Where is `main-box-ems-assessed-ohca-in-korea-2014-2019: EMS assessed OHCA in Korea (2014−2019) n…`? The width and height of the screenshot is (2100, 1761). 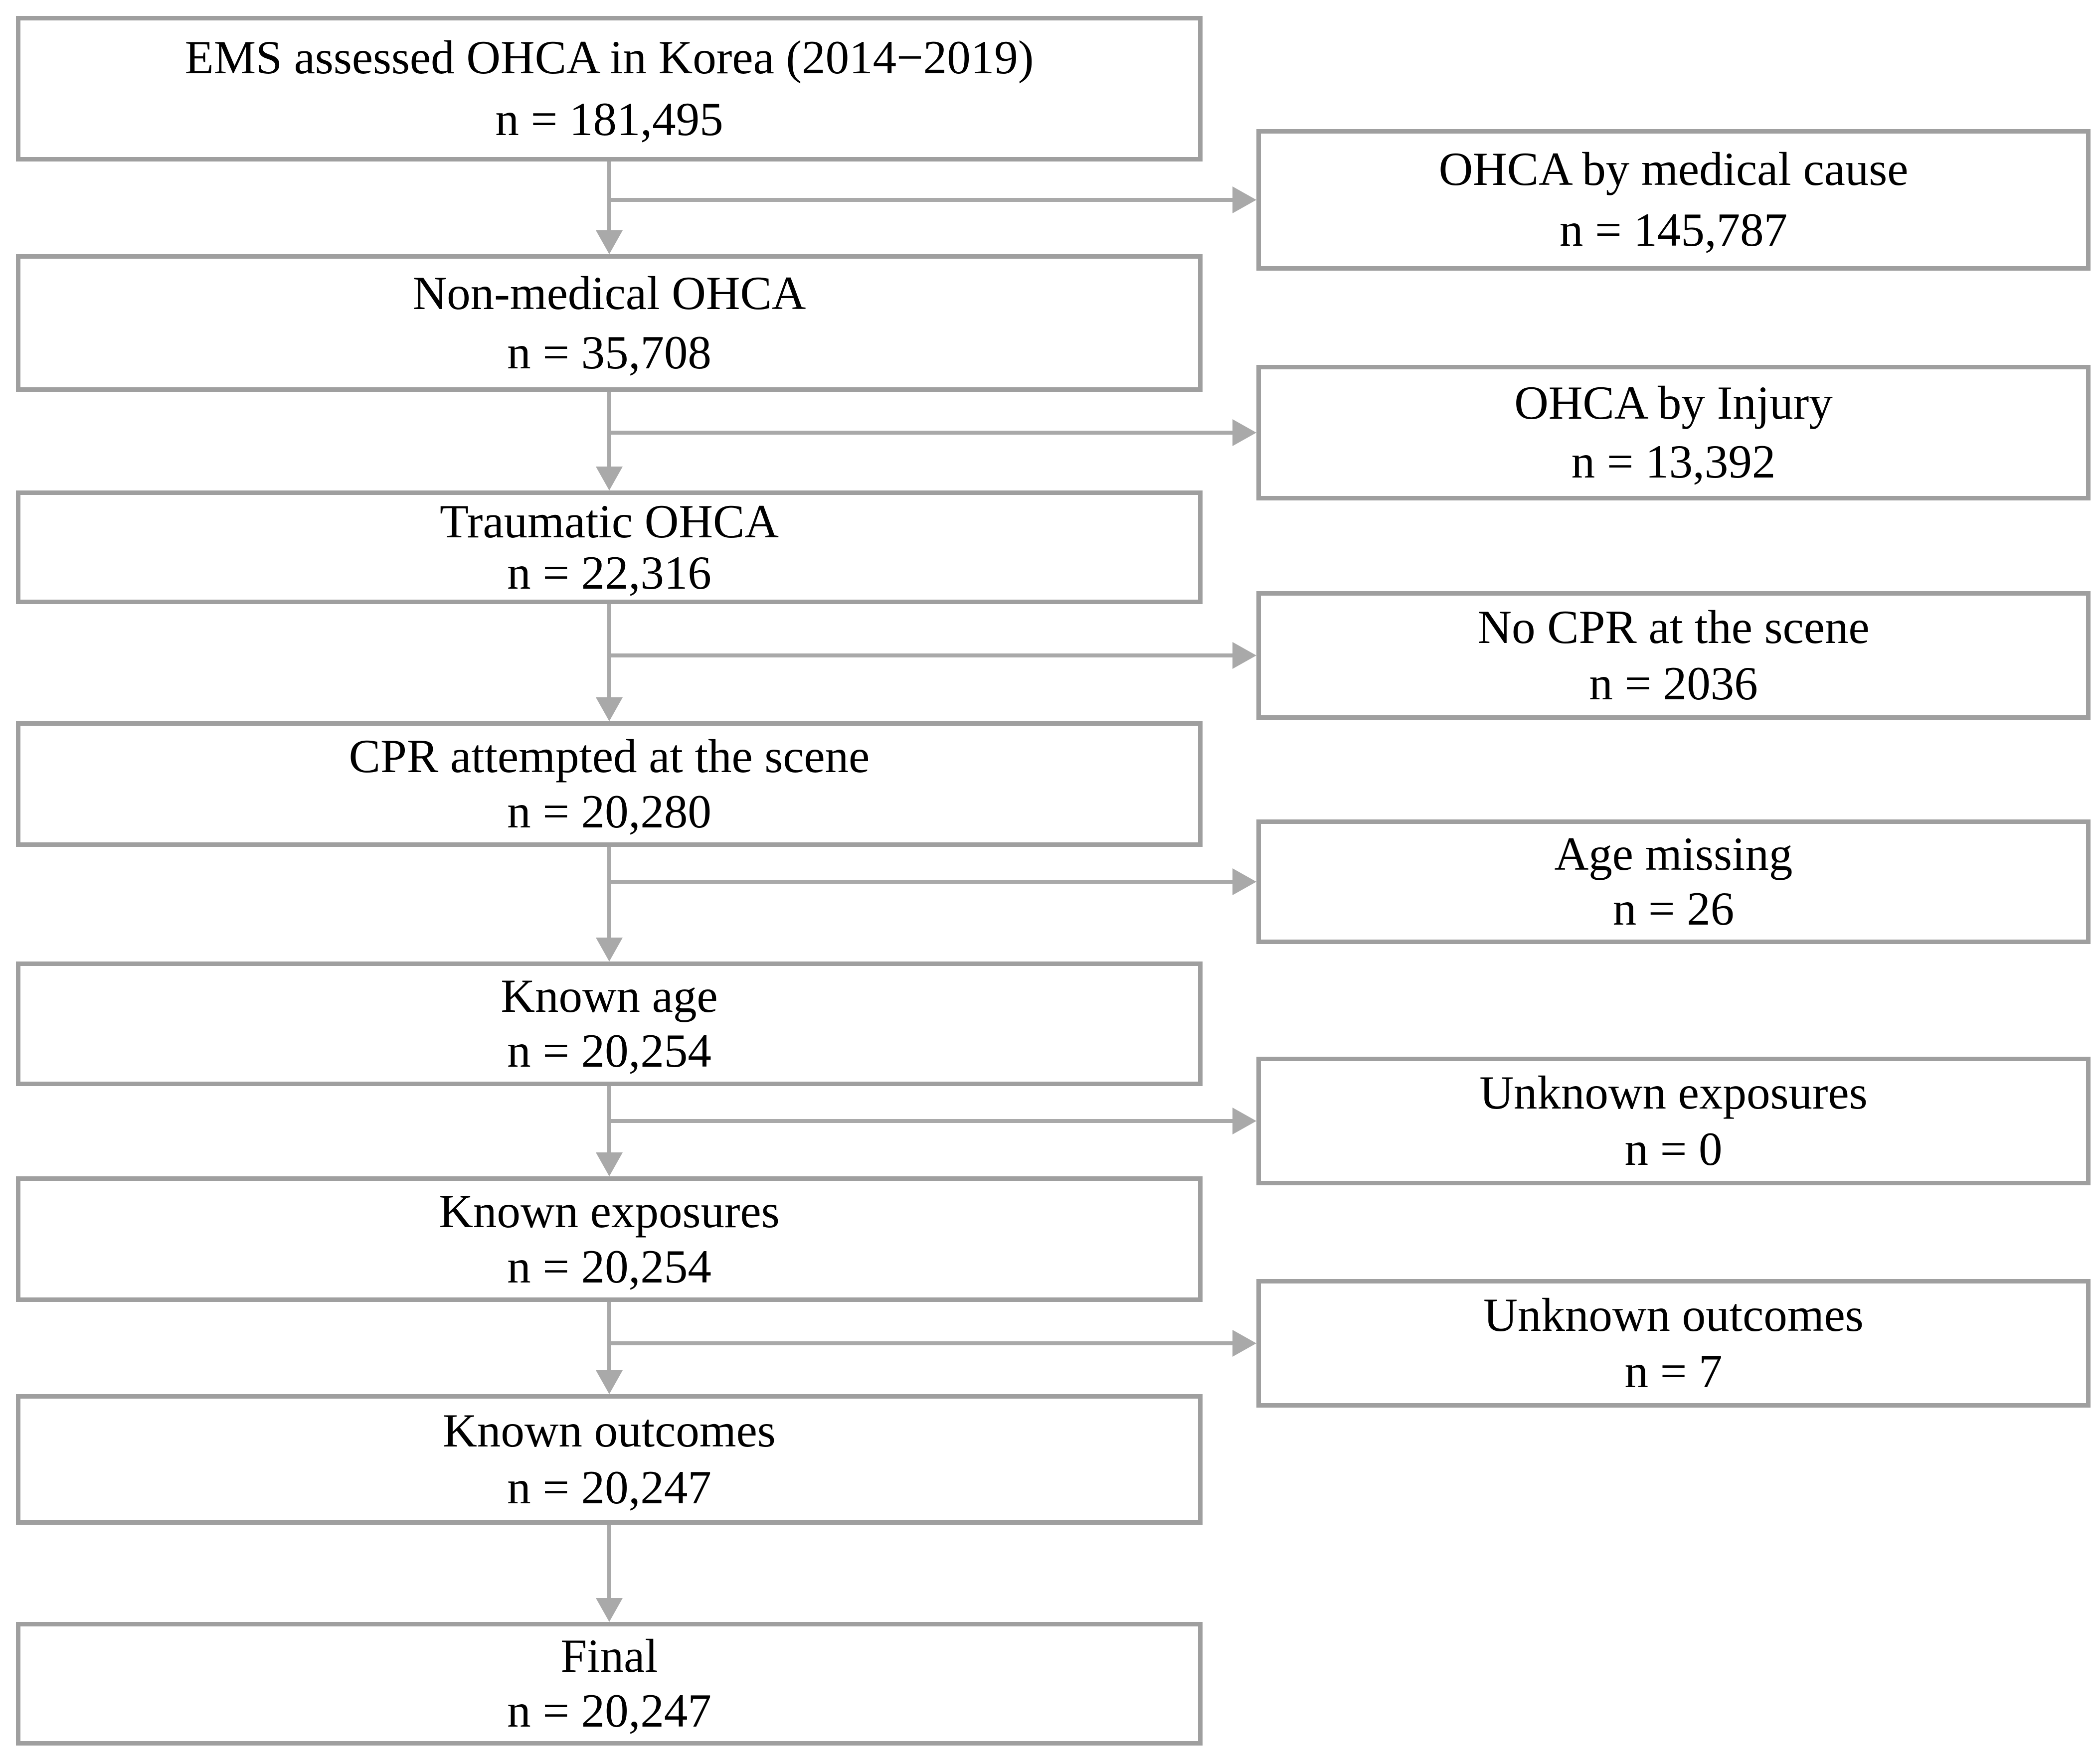
main-box-ems-assessed-ohca-in-korea-2014-2019: EMS assessed OHCA in Korea (2014−2019) n… is located at coordinates (610, 88).